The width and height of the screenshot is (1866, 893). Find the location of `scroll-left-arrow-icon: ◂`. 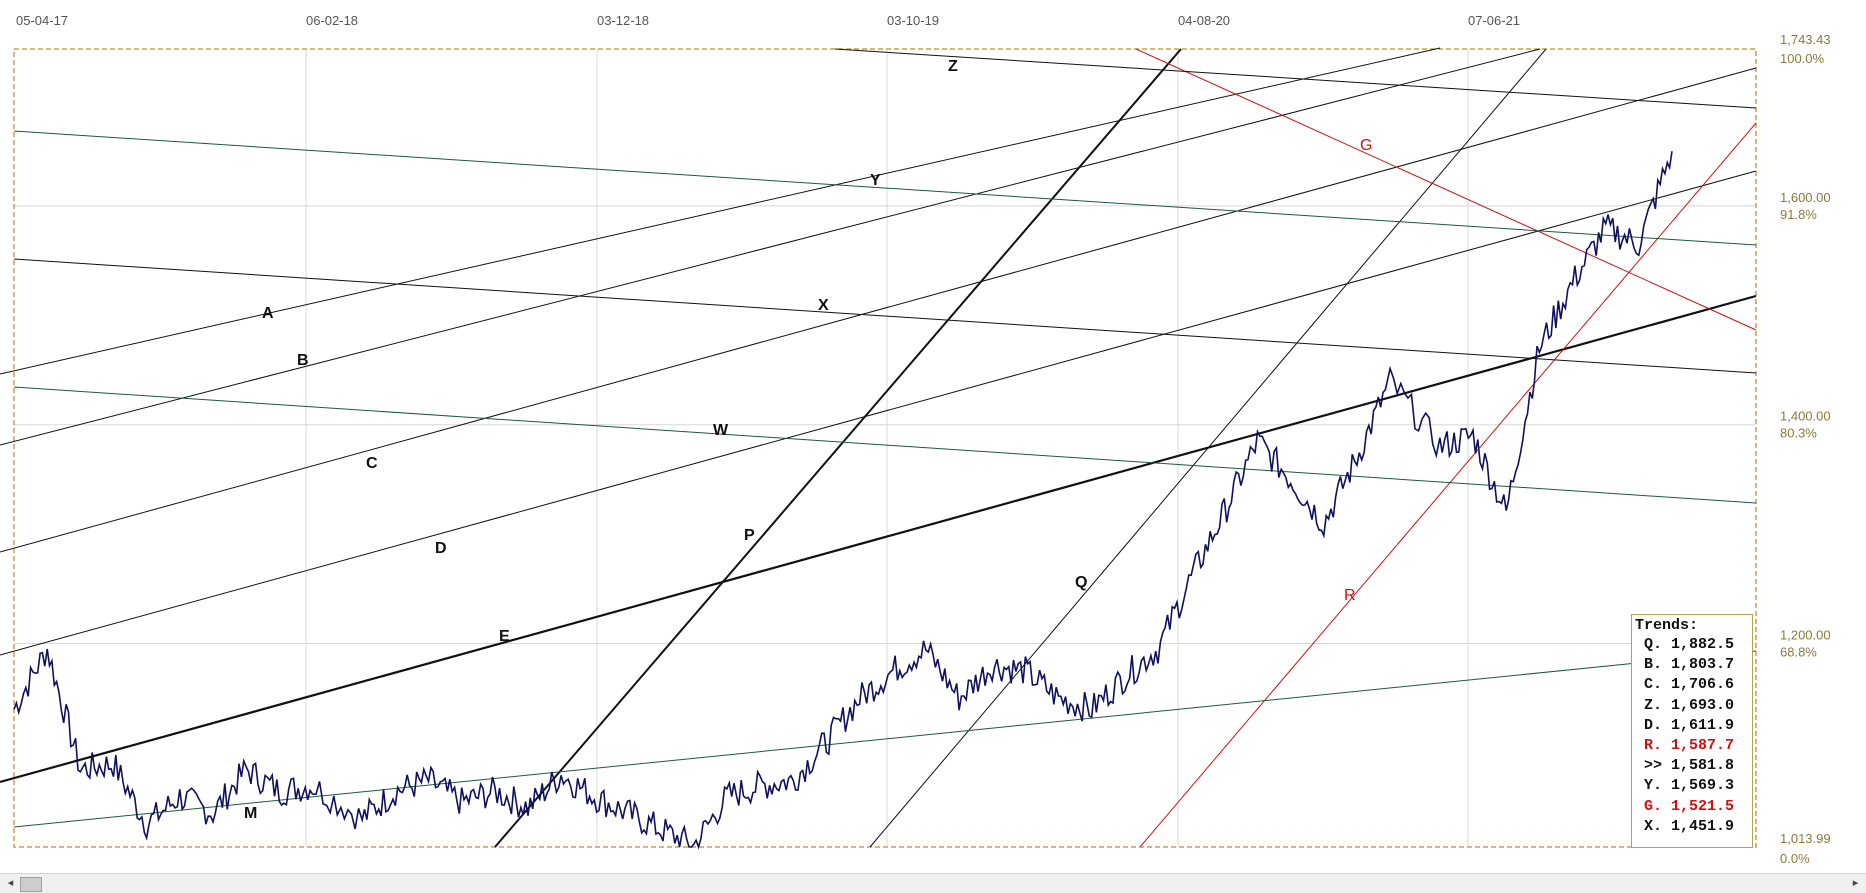

scroll-left-arrow-icon: ◂ is located at coordinates (10, 883).